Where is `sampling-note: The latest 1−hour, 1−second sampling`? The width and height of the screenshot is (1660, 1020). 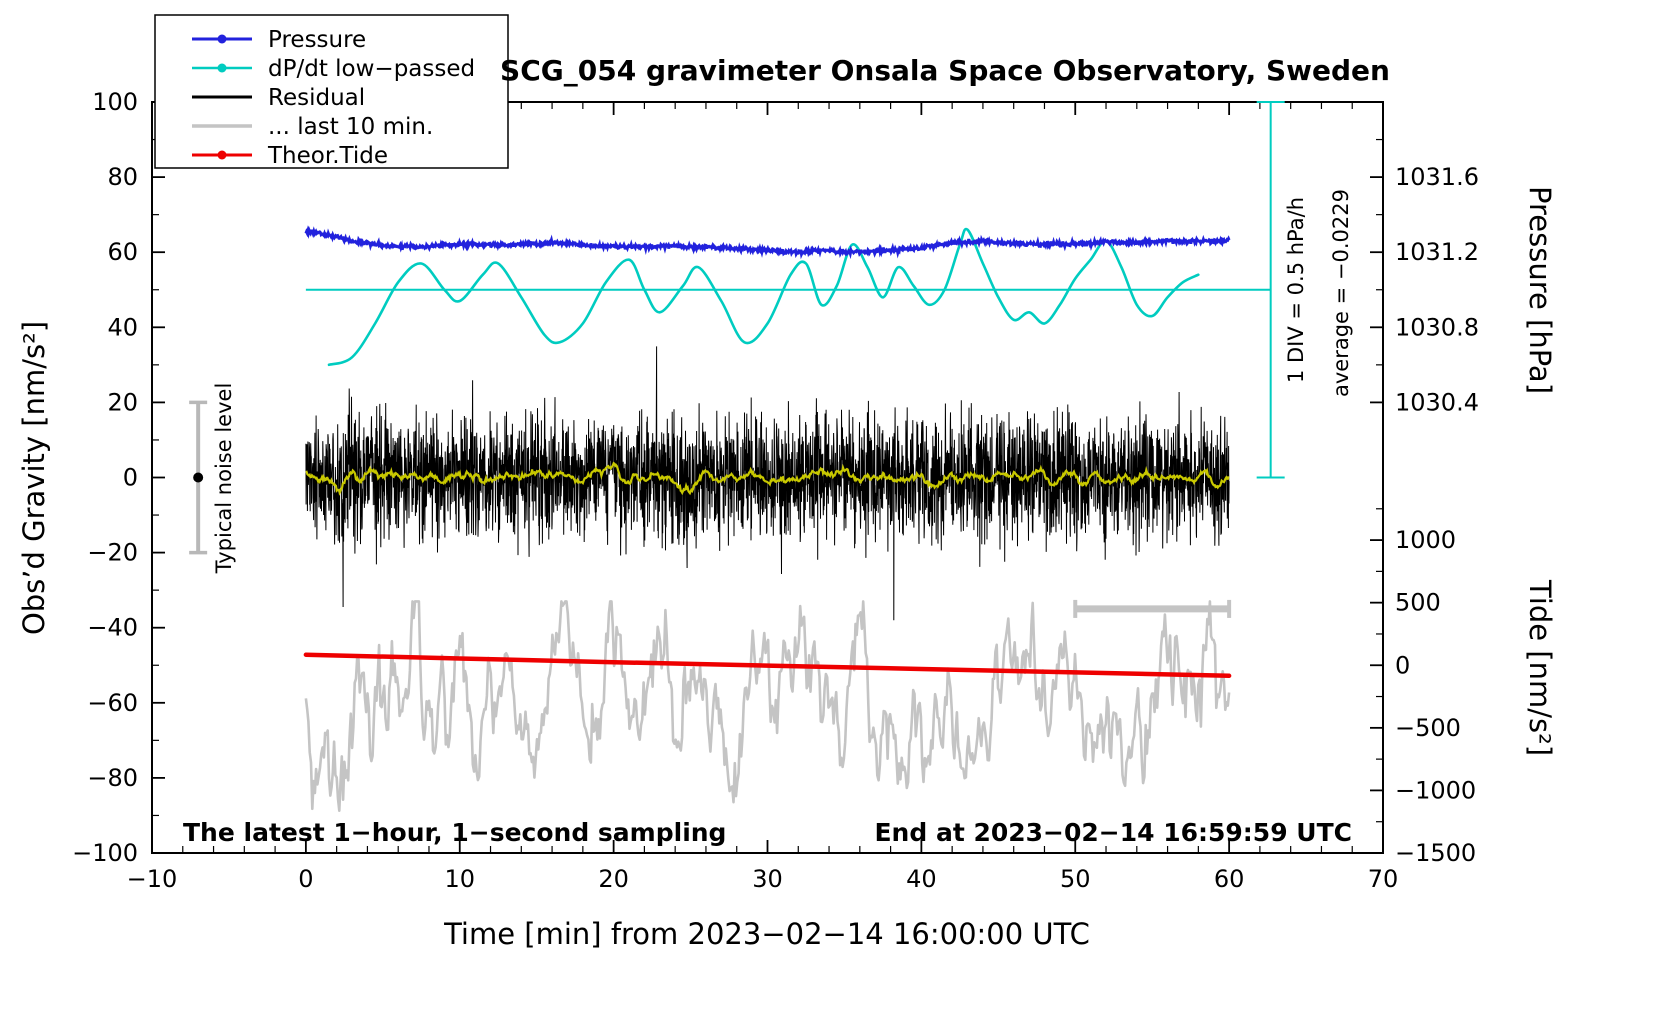
sampling-note: The latest 1−hour, 1−second sampling is located at coordinates (454, 832).